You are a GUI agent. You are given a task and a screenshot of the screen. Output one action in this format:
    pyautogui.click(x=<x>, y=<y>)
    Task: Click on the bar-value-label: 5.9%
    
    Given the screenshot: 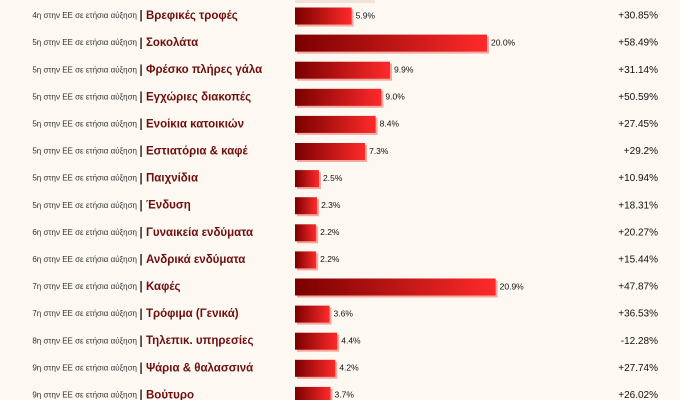 What is the action you would take?
    pyautogui.click(x=366, y=15)
    